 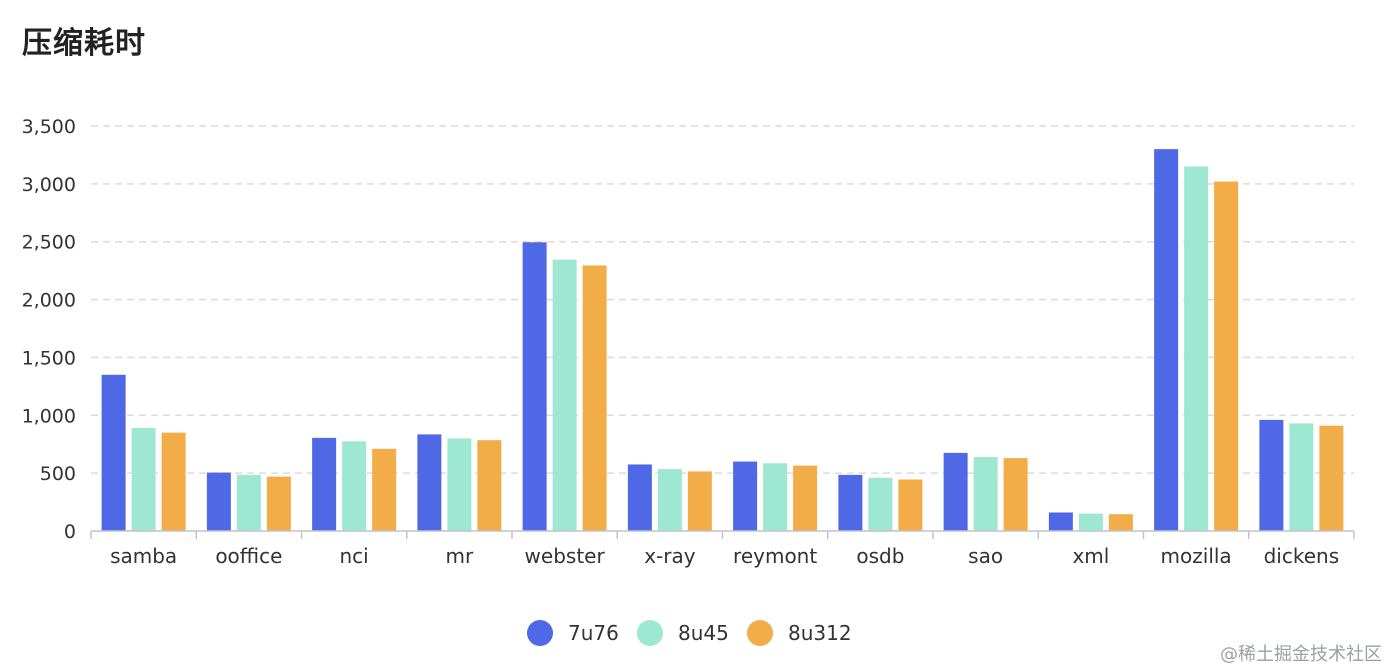 I want to click on chart-title: 压缩耗时, so click(x=84, y=43).